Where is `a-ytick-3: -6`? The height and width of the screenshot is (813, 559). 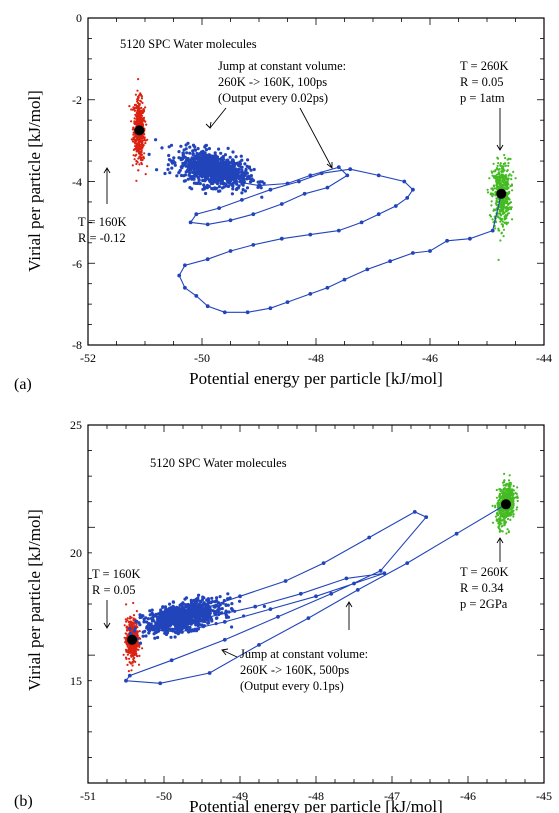
a-ytick-3: -6 is located at coordinates (77, 264).